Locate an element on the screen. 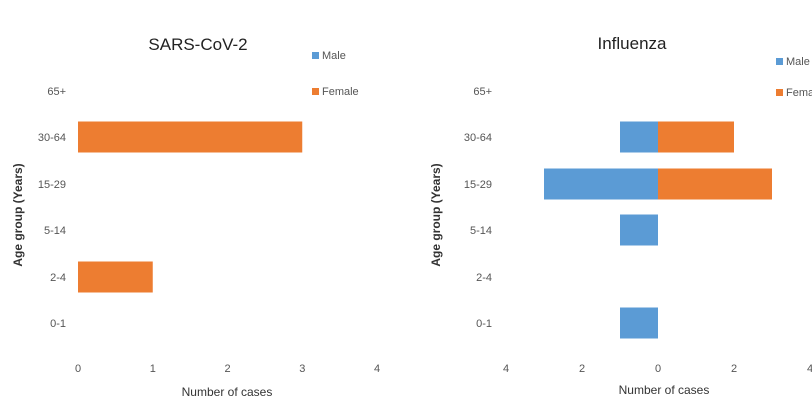 This screenshot has width=812, height=404. legend-influenza: Male Female is located at coordinates (794, 77).